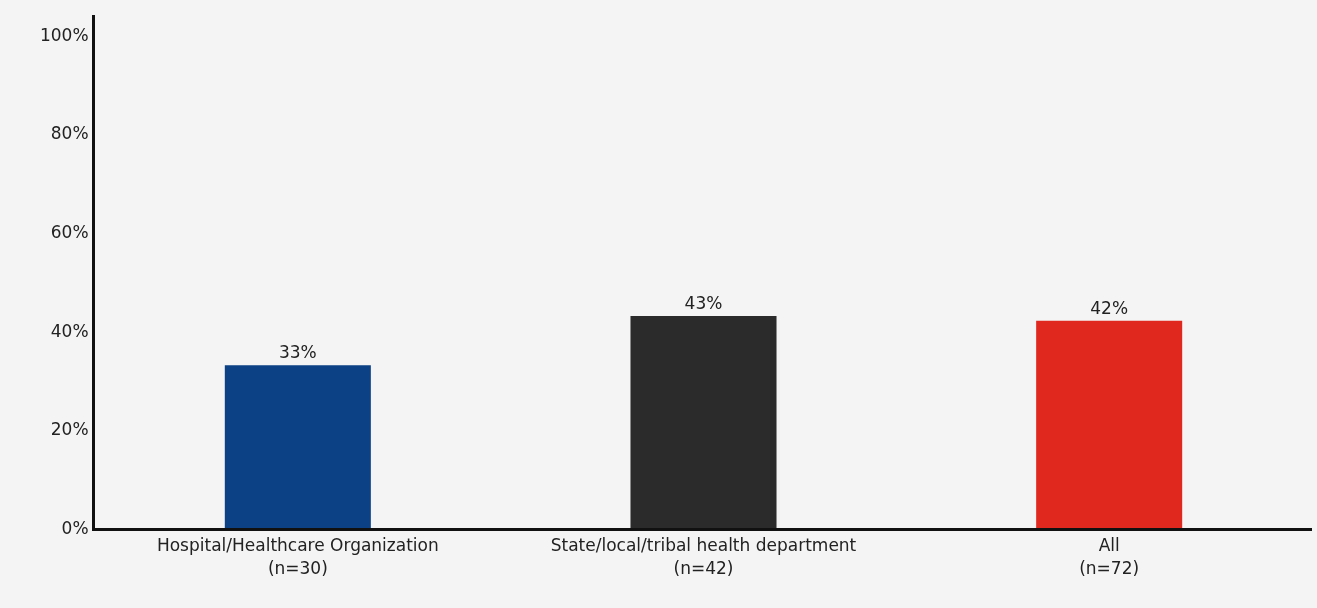 This screenshot has height=608, width=1317. Describe the element at coordinates (297, 352) in the screenshot. I see `data-label: 33%` at that location.